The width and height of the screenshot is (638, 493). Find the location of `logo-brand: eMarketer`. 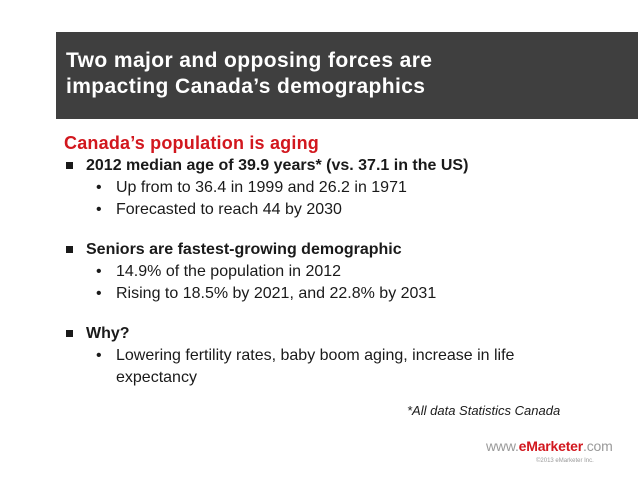

logo-brand: eMarketer is located at coordinates (551, 446).